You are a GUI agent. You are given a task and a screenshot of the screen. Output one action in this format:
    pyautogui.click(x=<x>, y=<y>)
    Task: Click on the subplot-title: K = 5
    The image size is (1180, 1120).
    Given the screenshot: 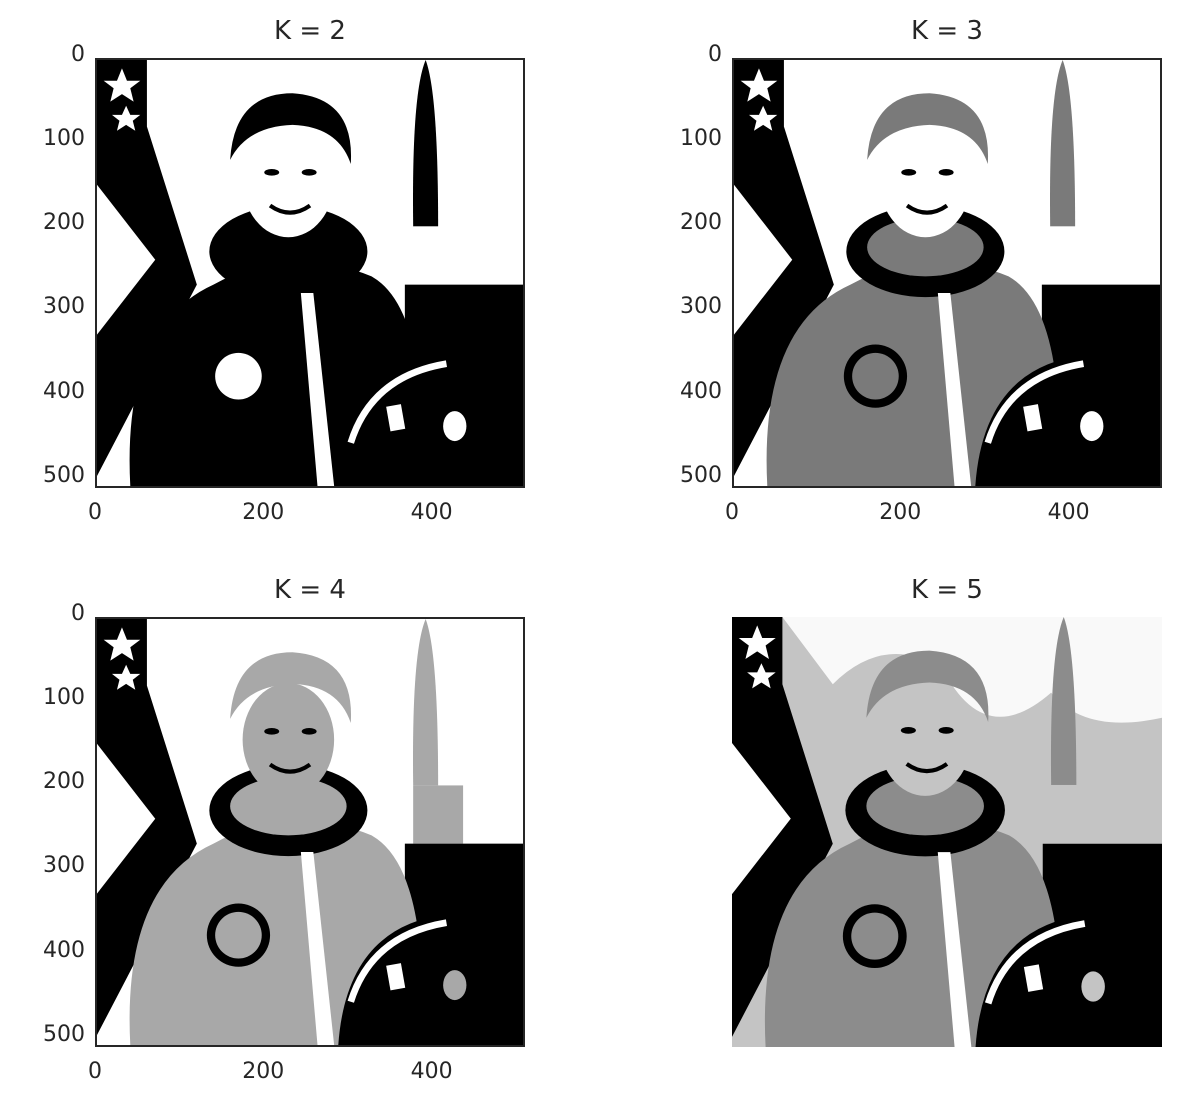 What is the action you would take?
    pyautogui.click(x=947, y=590)
    